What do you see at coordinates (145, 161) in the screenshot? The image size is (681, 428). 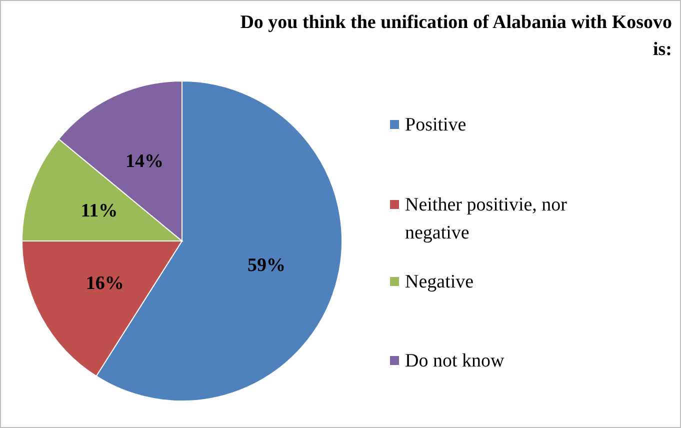 I see `data-label: 14%` at bounding box center [145, 161].